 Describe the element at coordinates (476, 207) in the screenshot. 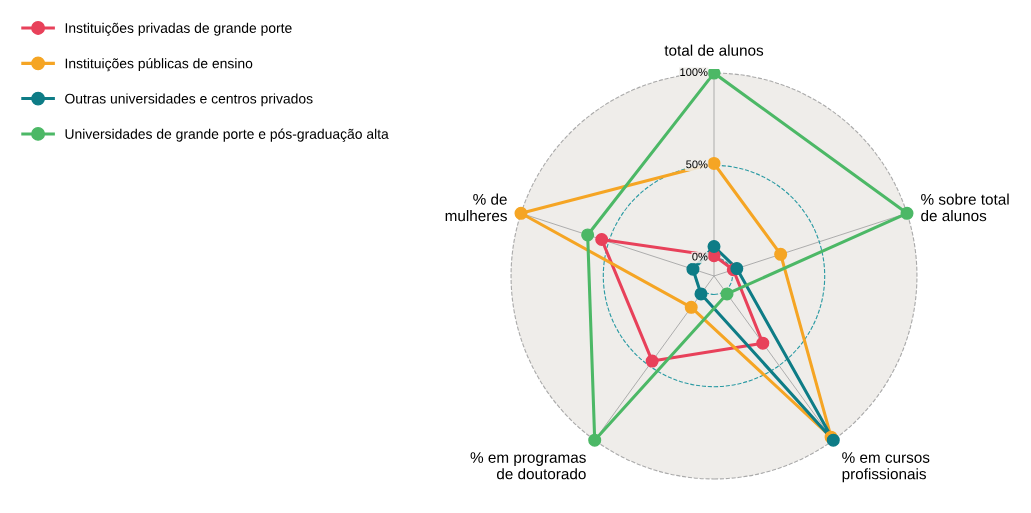

I see `spoke-label: % de mulheres` at that location.